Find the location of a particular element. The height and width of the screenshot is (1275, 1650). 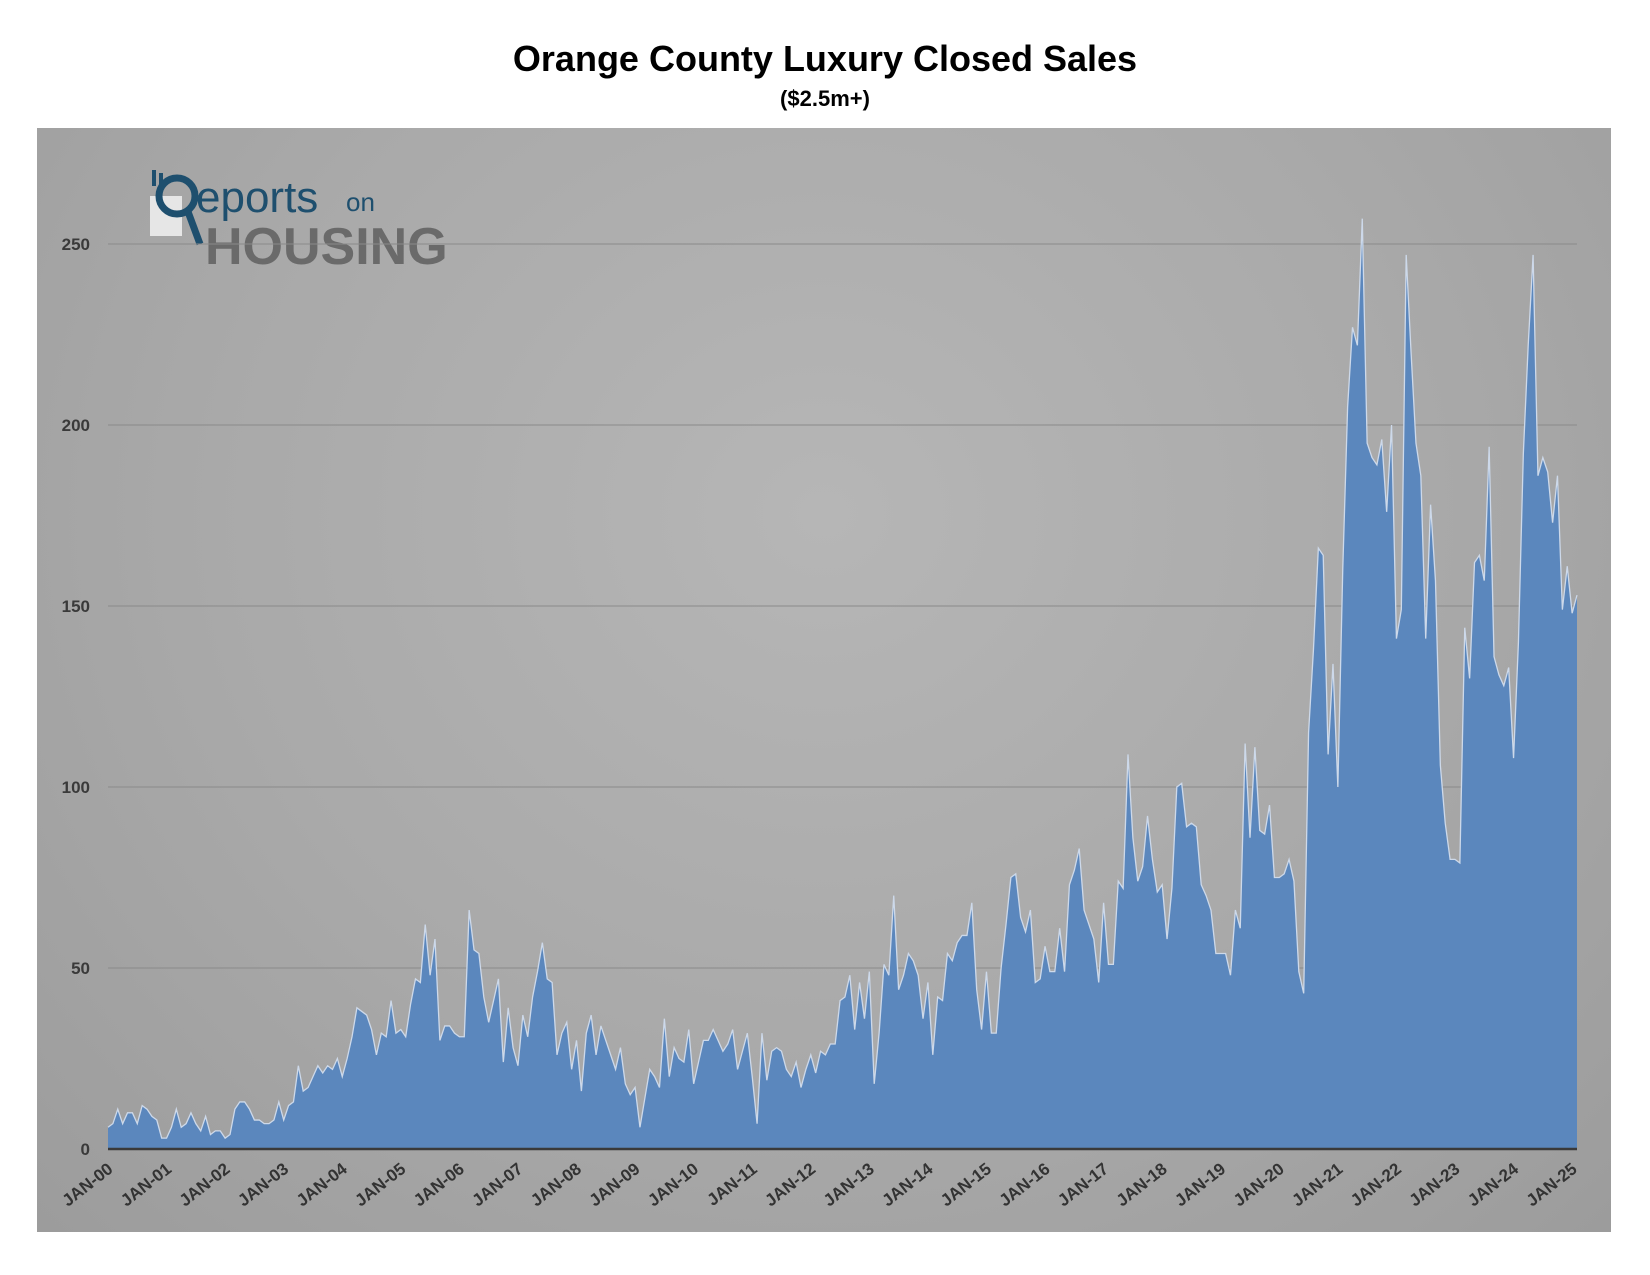

x-tick-label: JAN-25 is located at coordinates (1552, 1184).